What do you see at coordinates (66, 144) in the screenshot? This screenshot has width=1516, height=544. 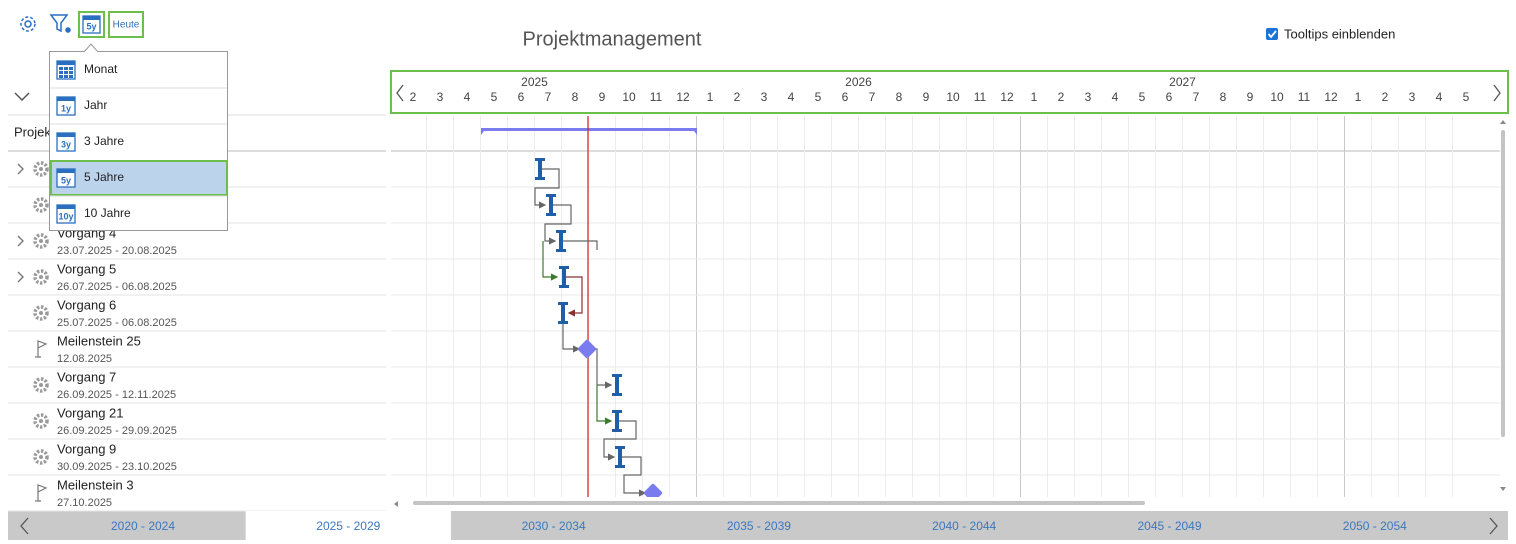 I see `zoom-item-icon-label: 3y` at bounding box center [66, 144].